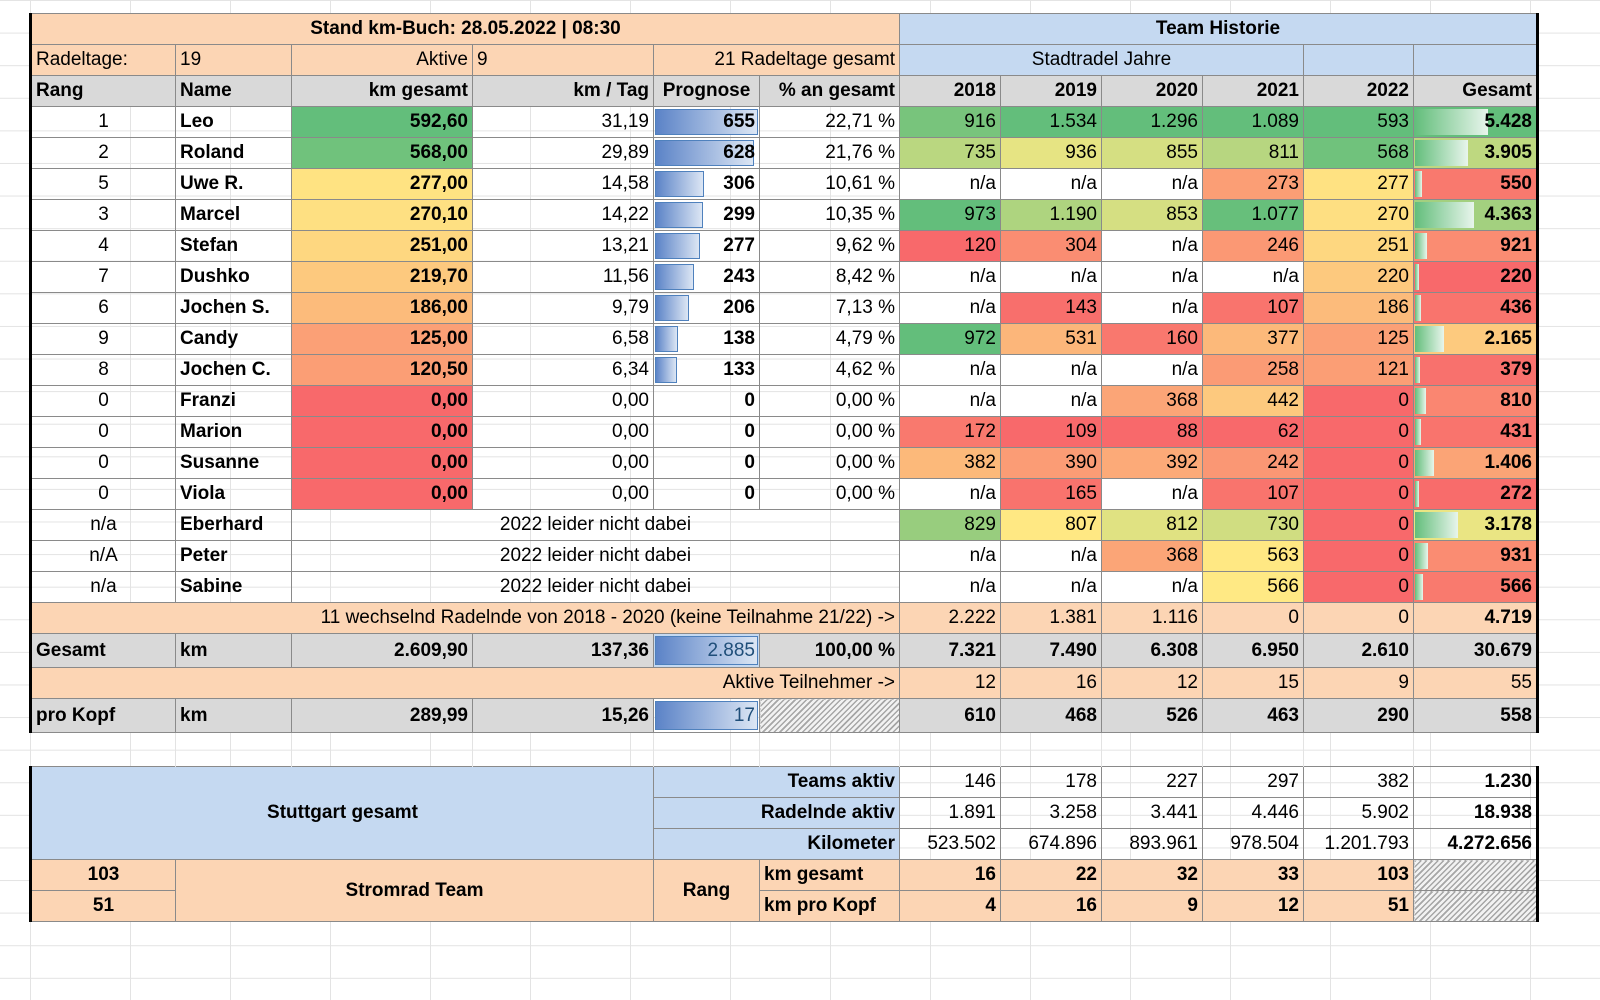  What do you see at coordinates (706, 650) in the screenshot?
I see `gesamt-prognose: 2.885` at bounding box center [706, 650].